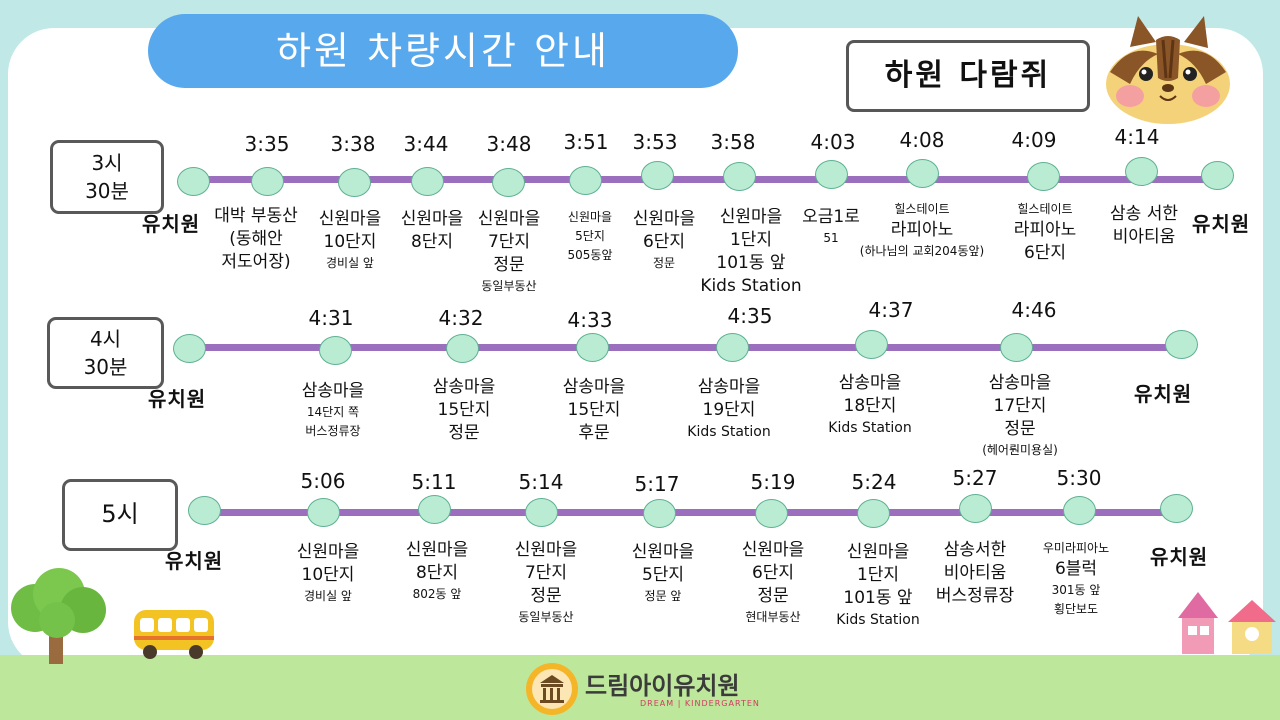 The height and width of the screenshot is (720, 1280). What do you see at coordinates (594, 410) in the screenshot?
I see `route-2-stop-3-label: 삼송마을 15단지 후문` at bounding box center [594, 410].